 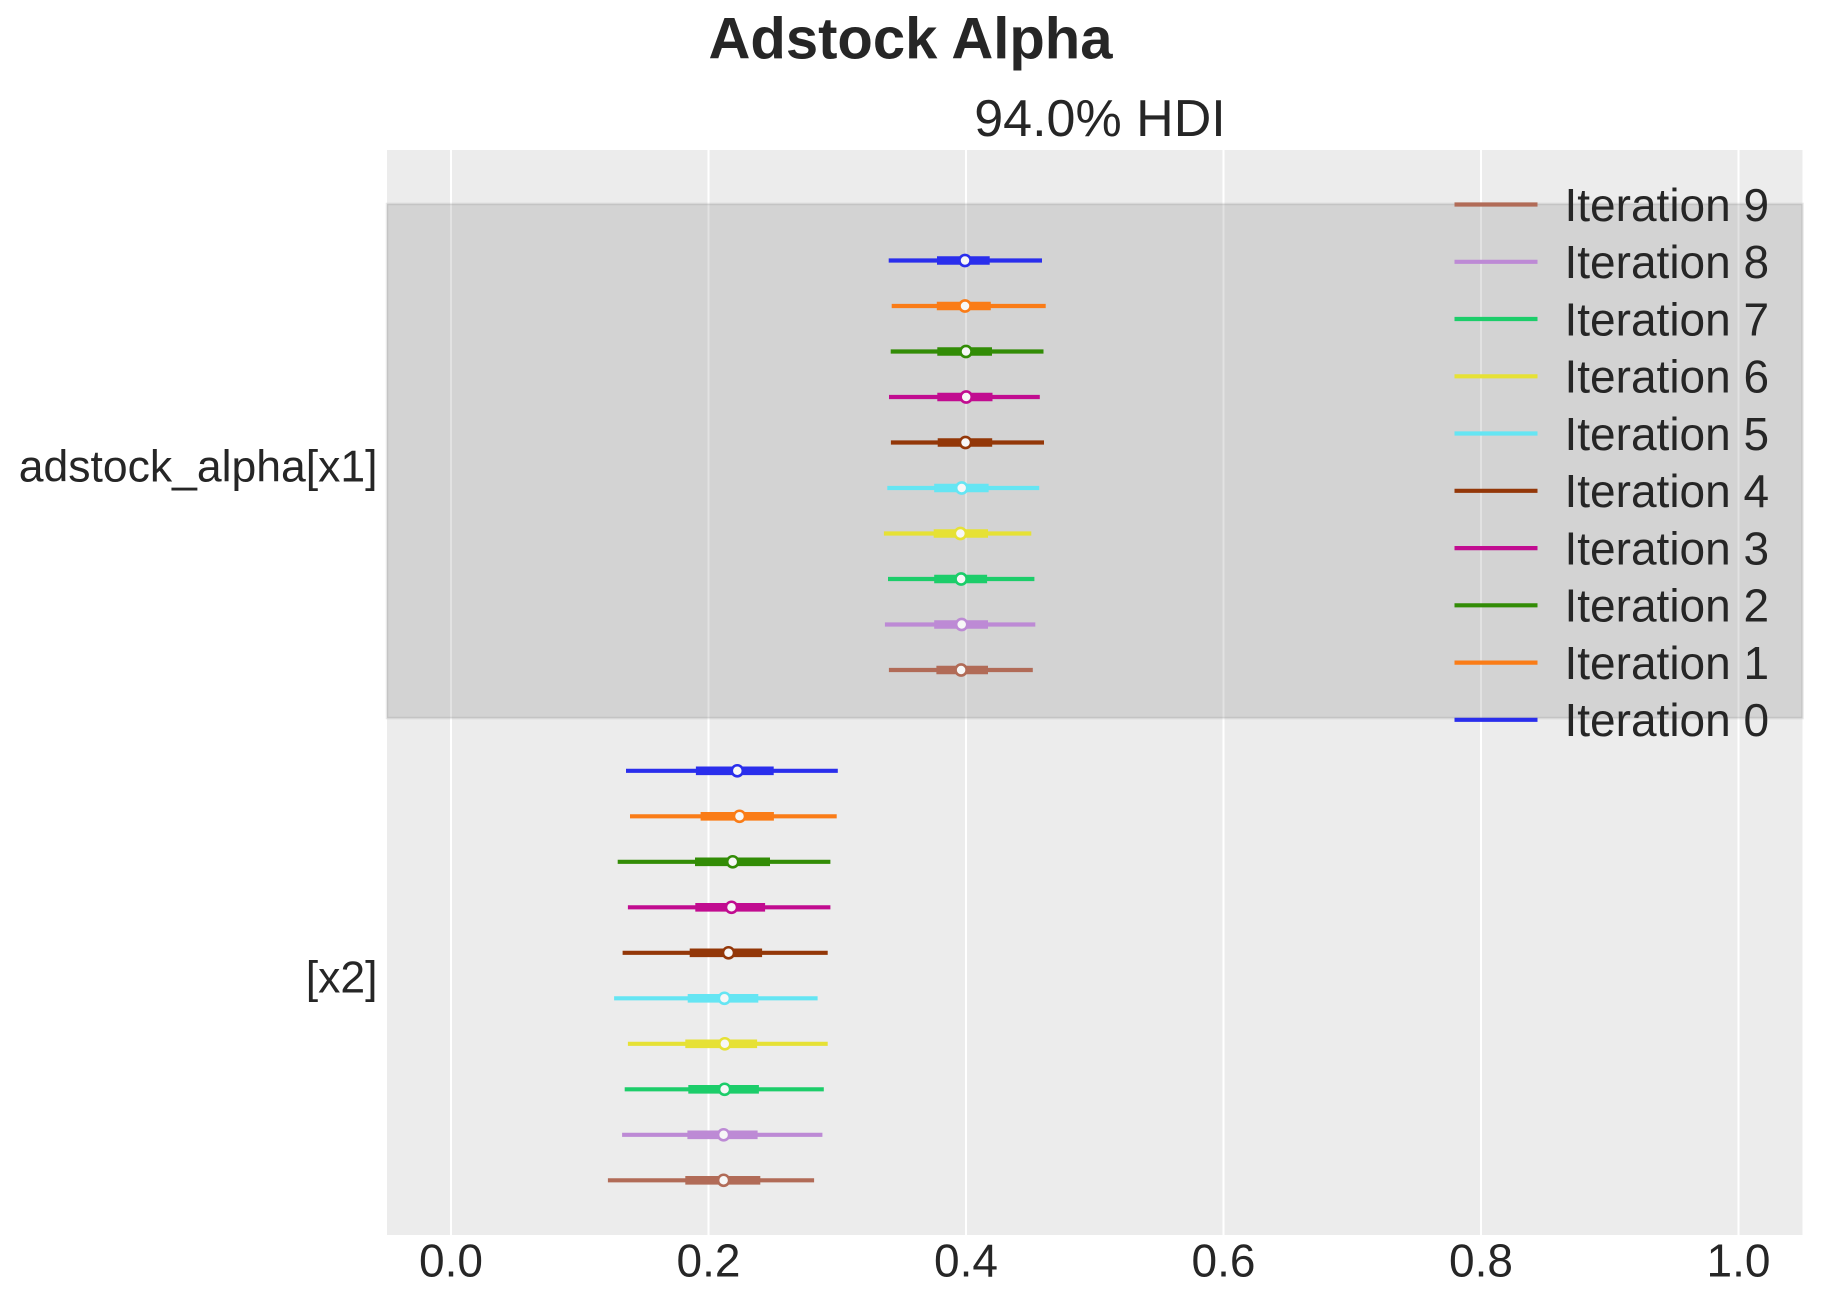 I want to click on svg-text: 0.2, so click(x=709, y=1261).